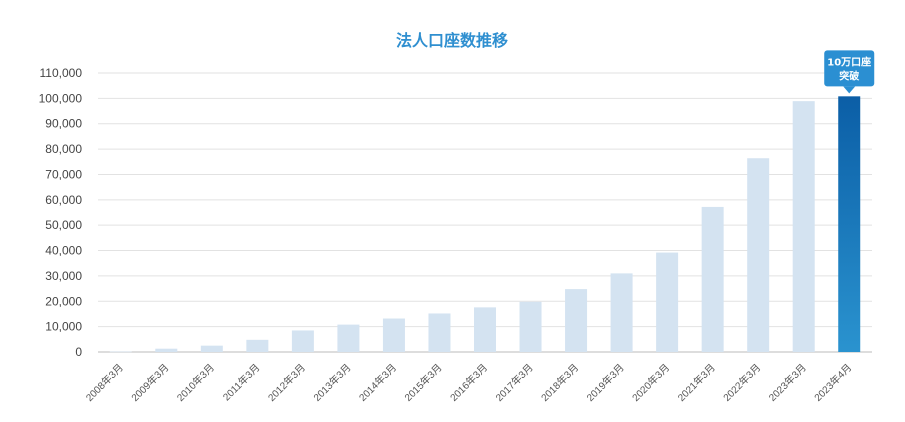 The image size is (905, 422). Describe the element at coordinates (849, 75) in the screenshot. I see `callout-line2: 突破` at that location.